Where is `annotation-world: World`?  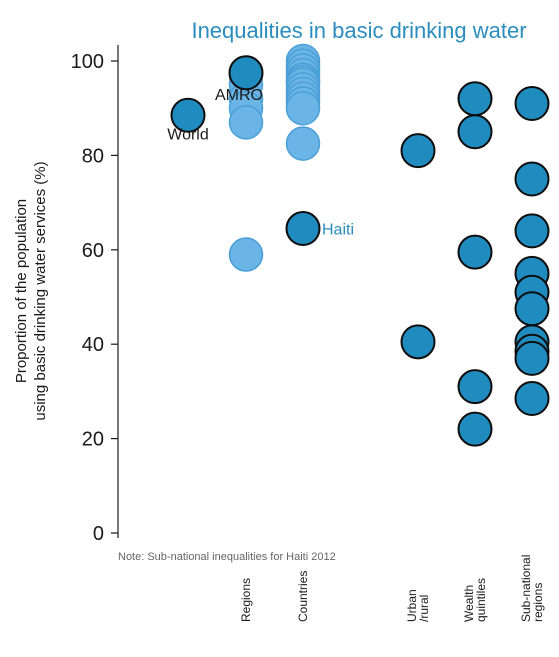 annotation-world: World is located at coordinates (188, 134).